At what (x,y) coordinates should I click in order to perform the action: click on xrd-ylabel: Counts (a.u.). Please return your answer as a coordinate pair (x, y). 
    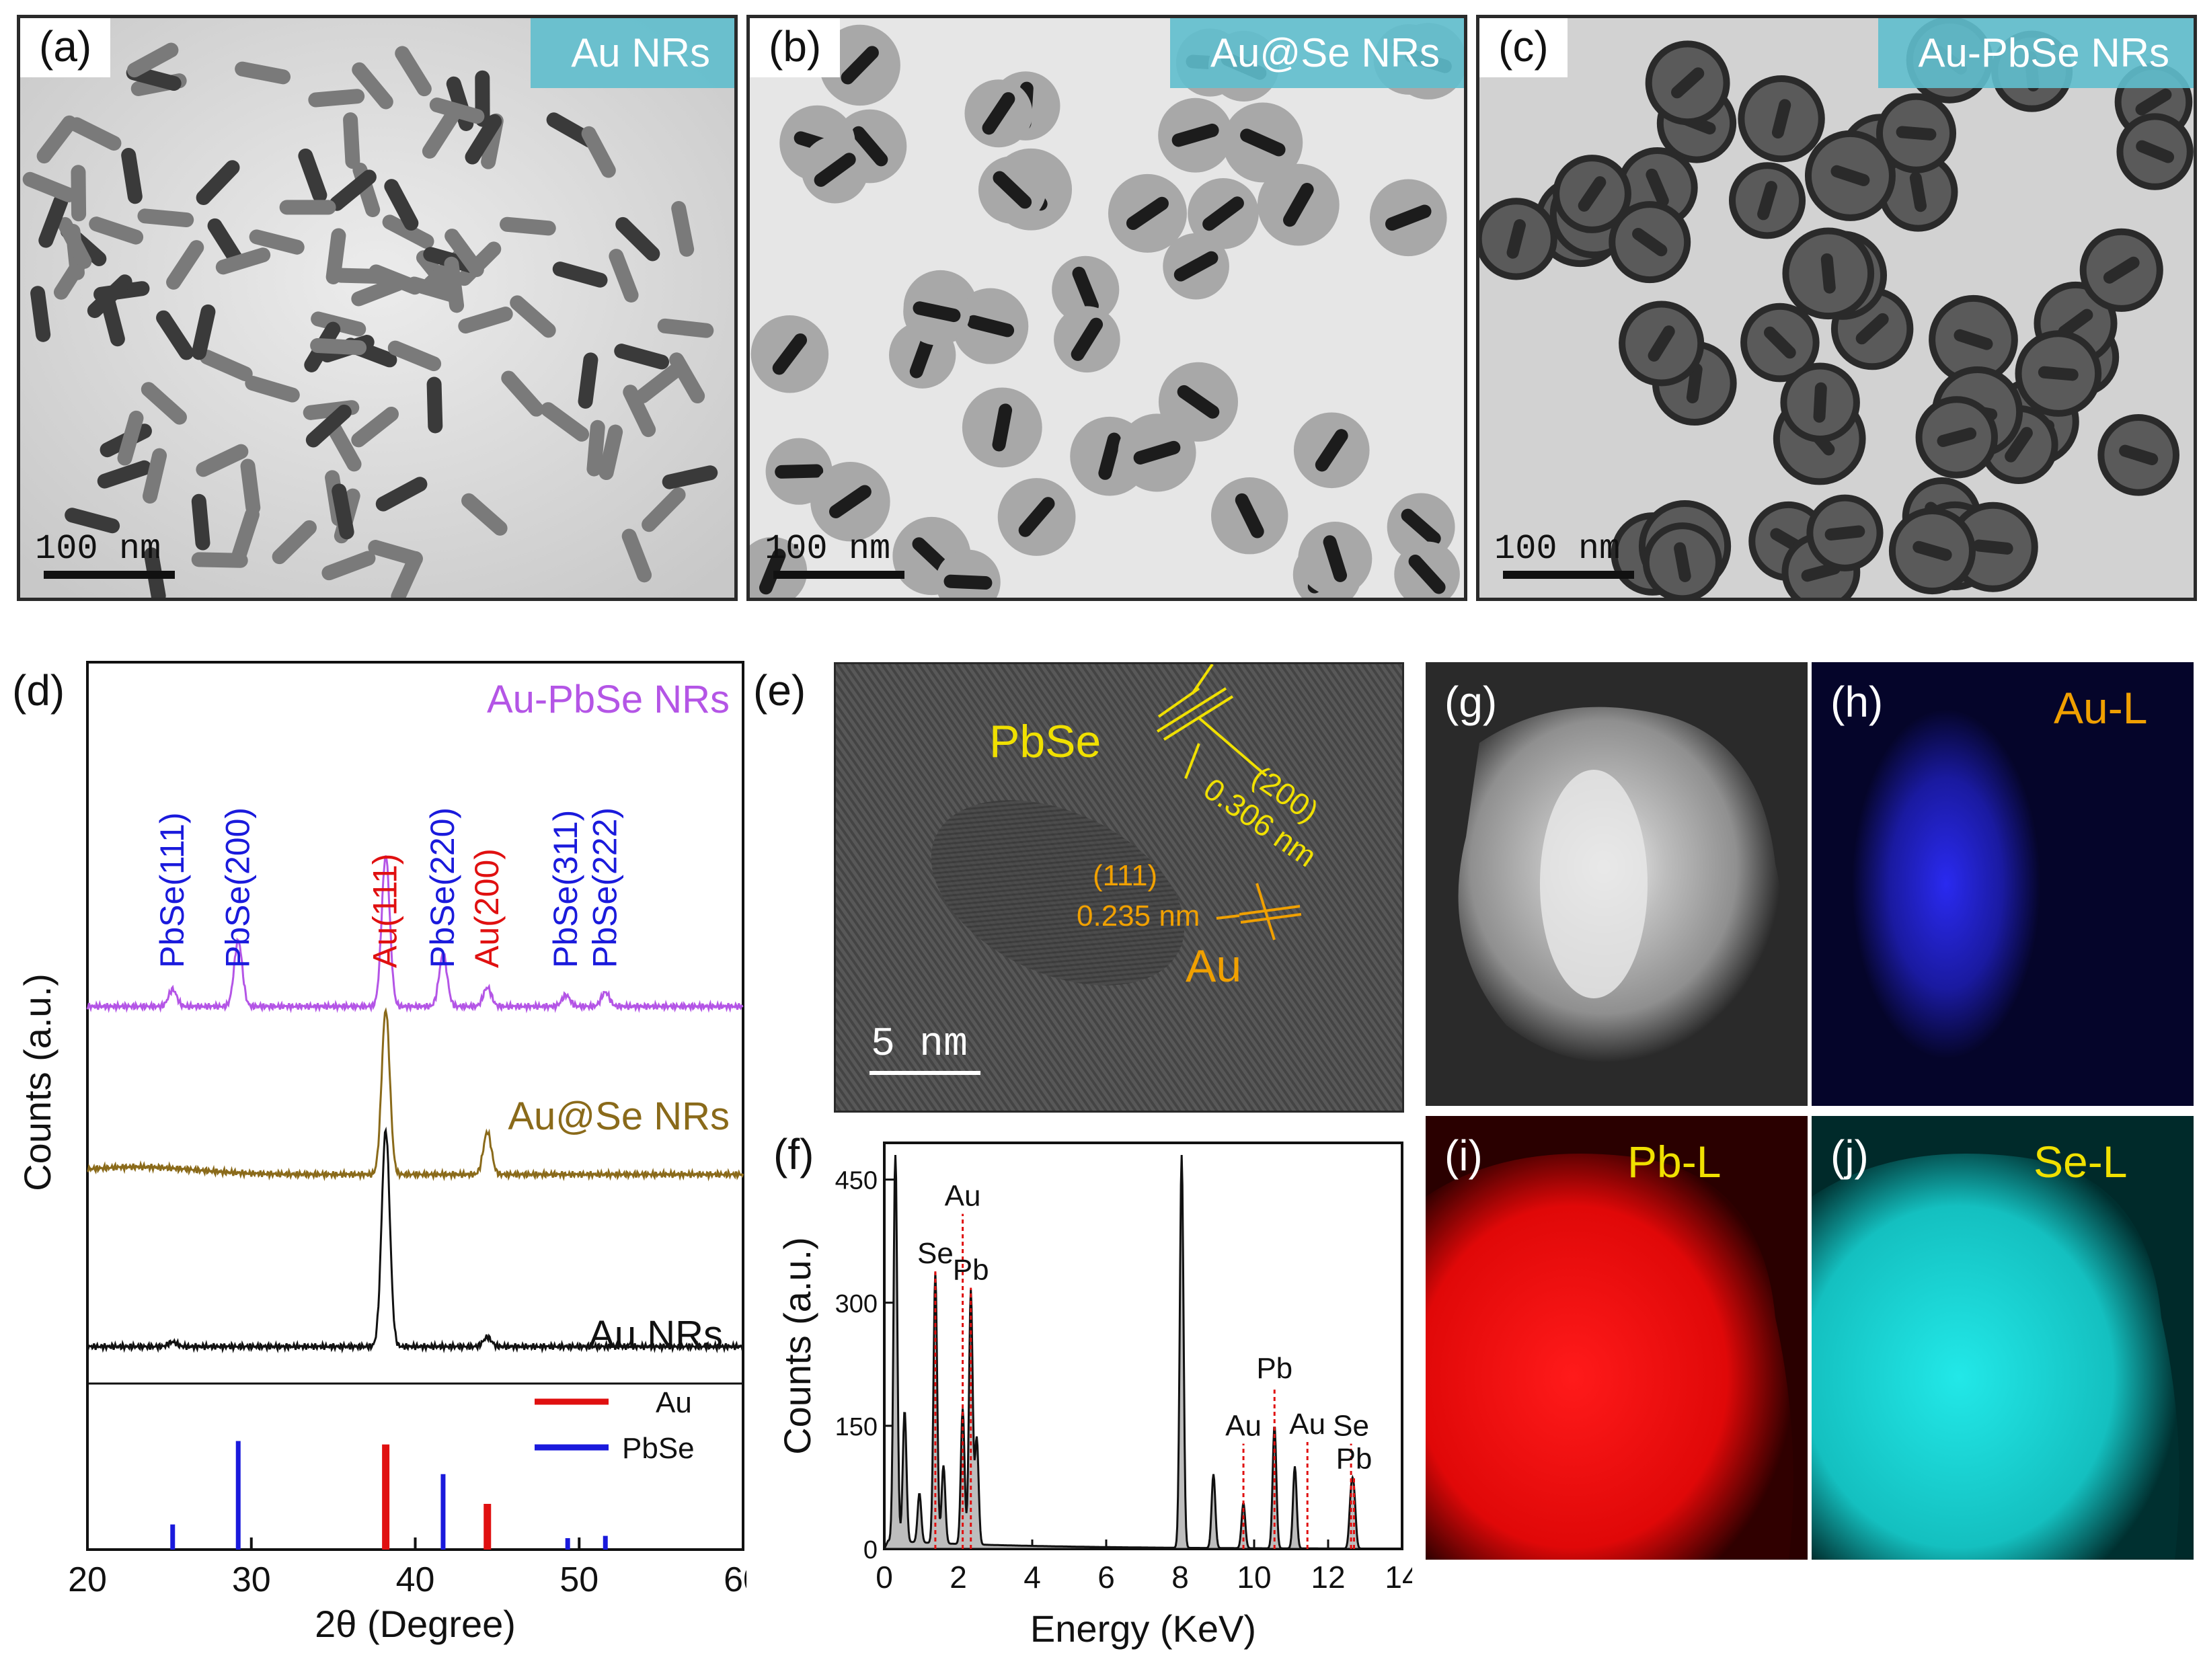
    Looking at the image, I should click on (37, 1082).